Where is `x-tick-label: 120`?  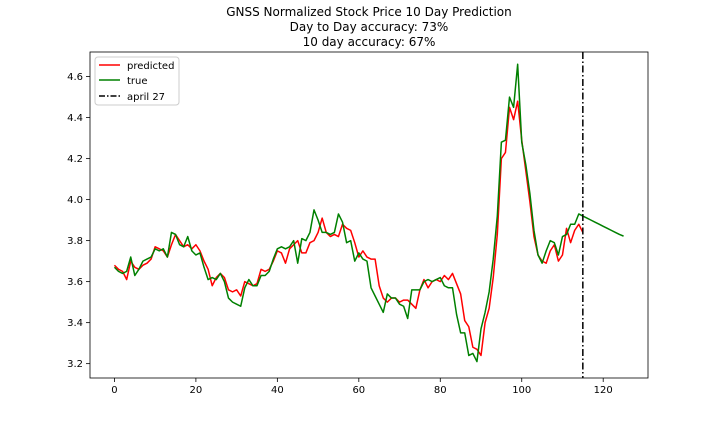
x-tick-label: 120 is located at coordinates (603, 390).